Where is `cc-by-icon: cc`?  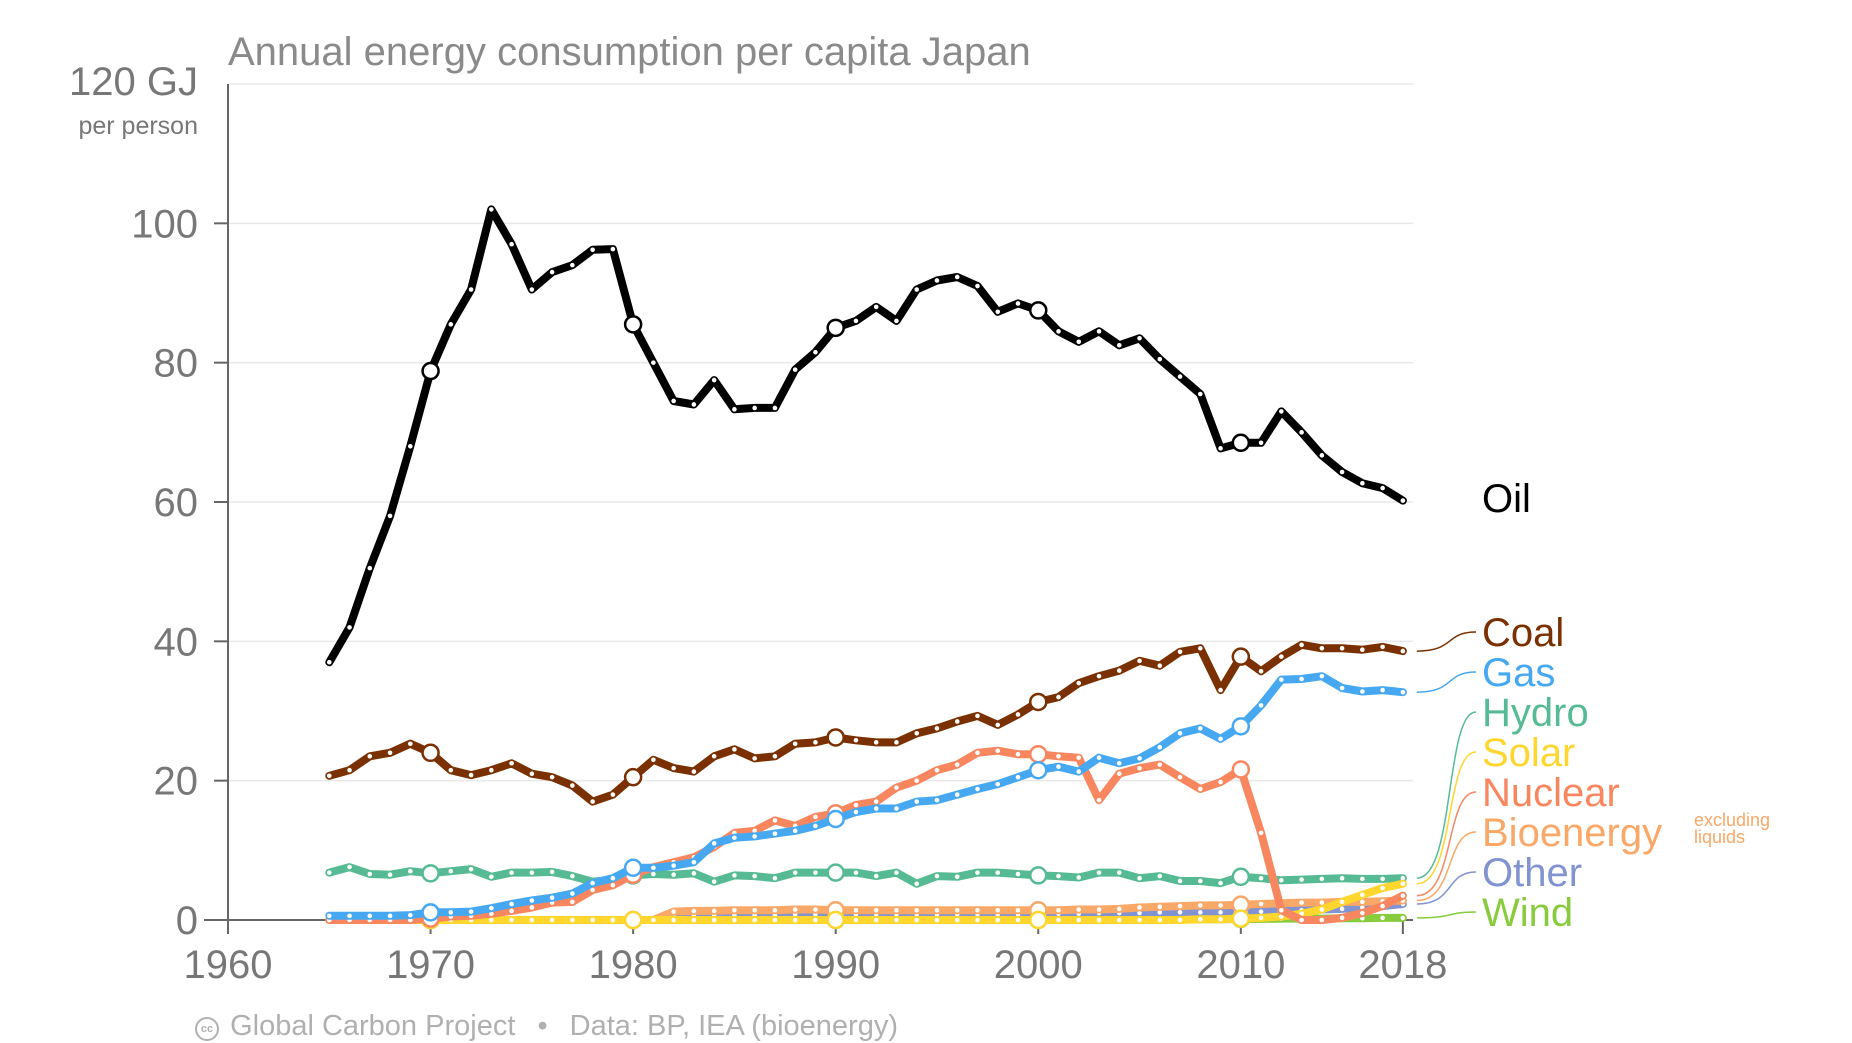
cc-by-icon: cc is located at coordinates (207, 1029).